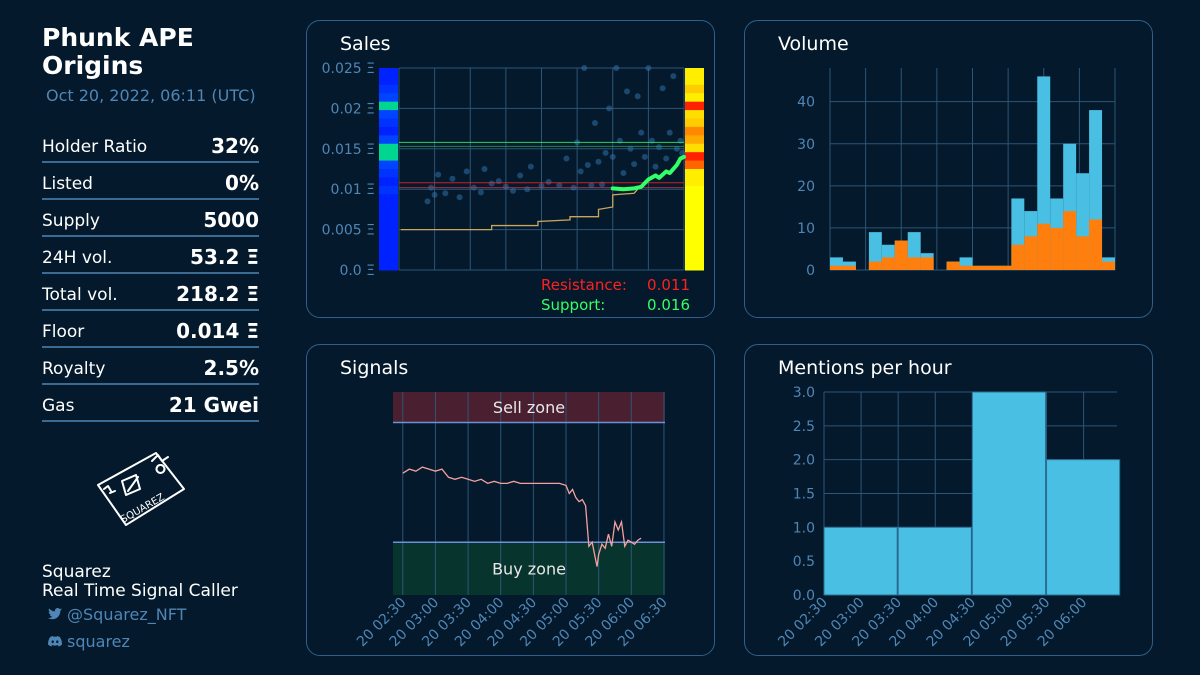 The image size is (1200, 675). I want to click on stat-value: 218.2 Ξ, so click(217, 294).